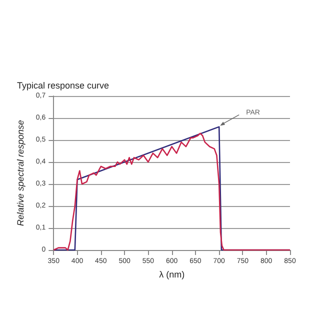 The height and width of the screenshot is (320, 320). I want to click on chart-title: Typical response curve, so click(63, 85).